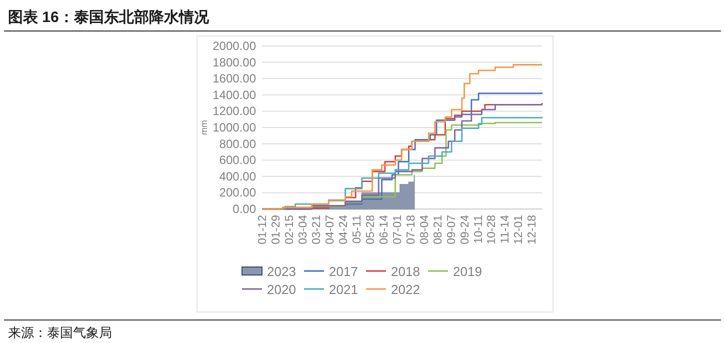 This screenshot has width=725, height=343. Describe the element at coordinates (204, 127) in the screenshot. I see `y-axis-title: mm` at that location.